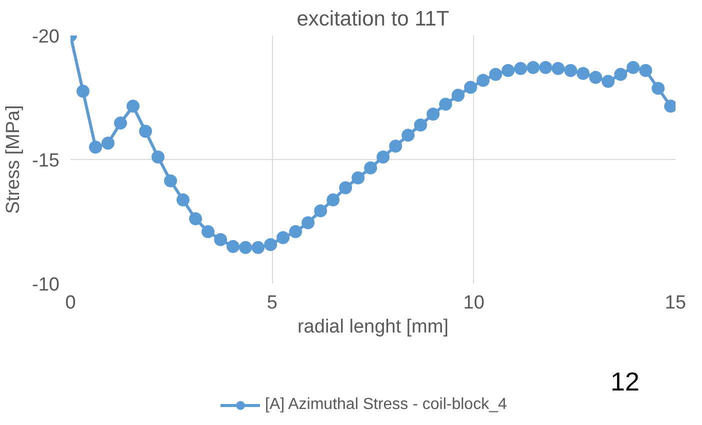 The width and height of the screenshot is (702, 425). I want to click on x-tick-label: 0, so click(70, 303).